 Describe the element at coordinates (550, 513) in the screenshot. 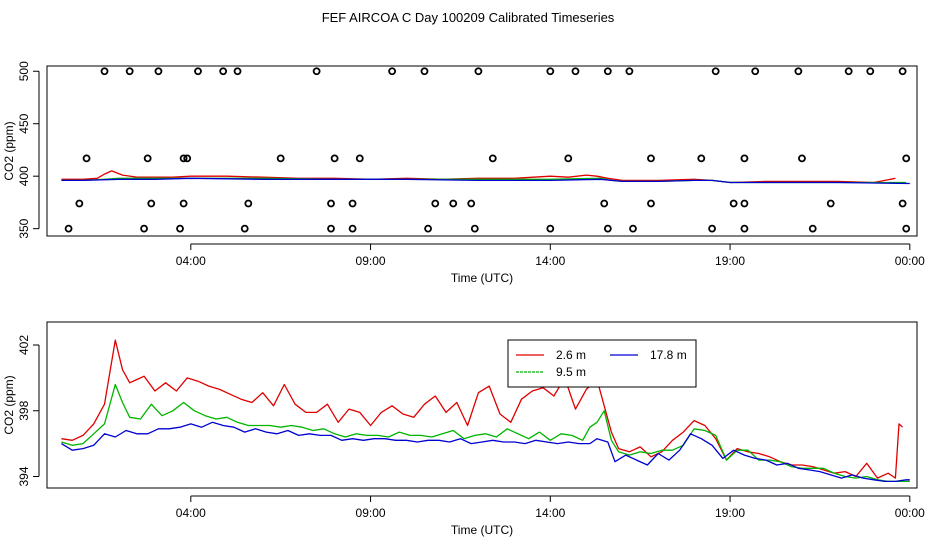

I see `x-tick-label: 14:00` at that location.